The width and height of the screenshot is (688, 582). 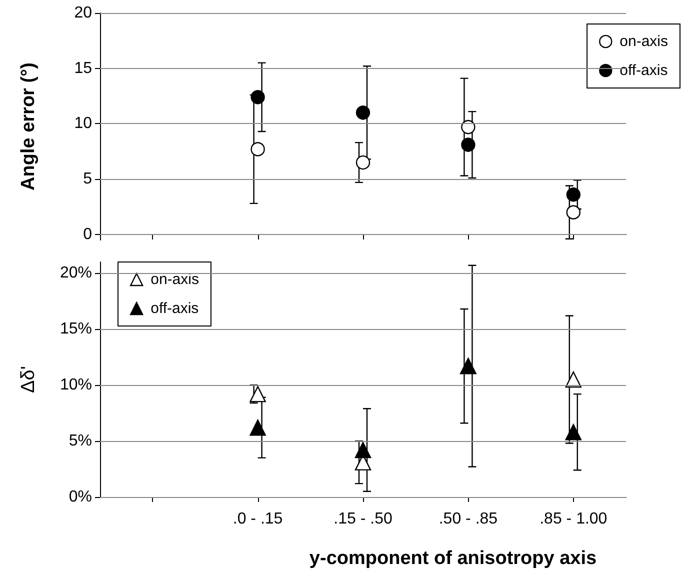 What do you see at coordinates (83, 123) in the screenshot?
I see `y-tick-label: 10` at bounding box center [83, 123].